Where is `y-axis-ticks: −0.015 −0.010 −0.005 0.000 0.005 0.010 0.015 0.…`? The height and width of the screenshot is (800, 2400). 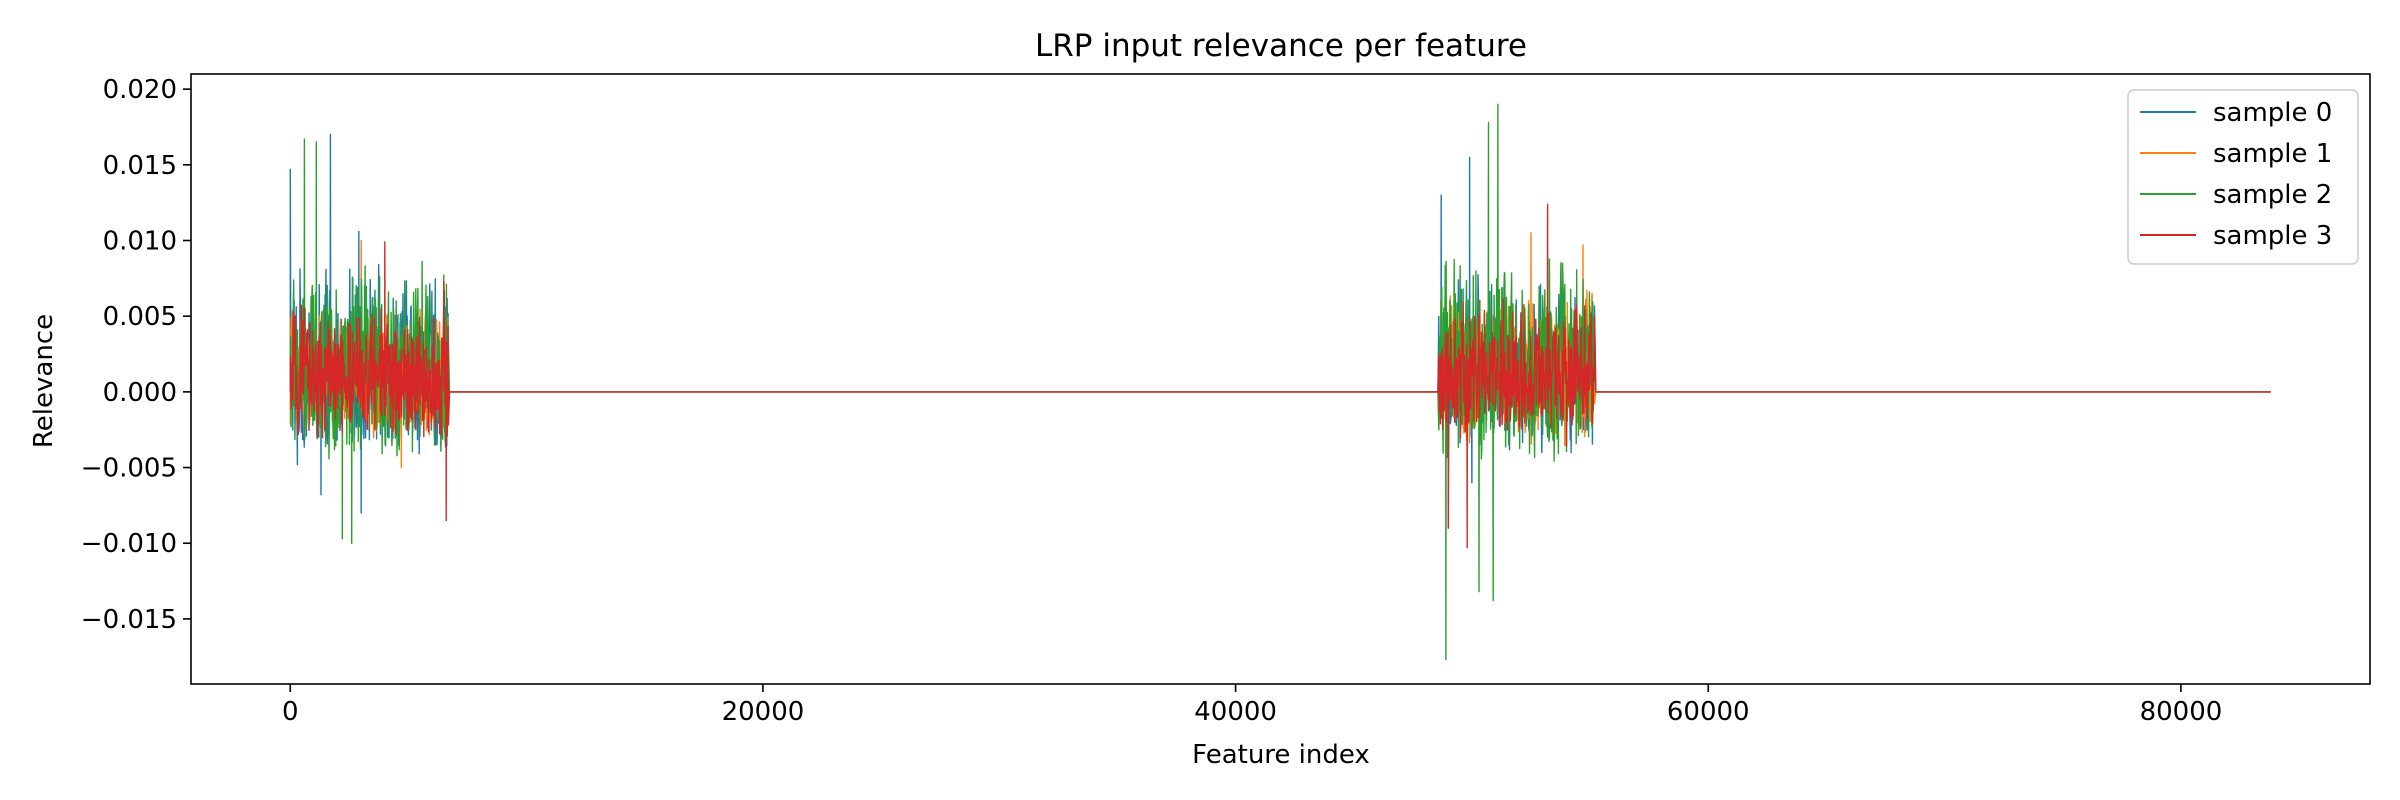 y-axis-ticks: −0.015 −0.010 −0.005 0.000 0.005 0.010 0.015 0.… is located at coordinates (136, 355).